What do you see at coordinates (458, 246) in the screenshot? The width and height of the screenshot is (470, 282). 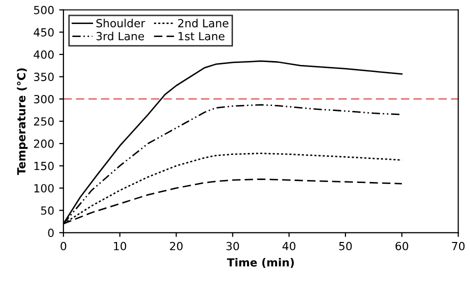 I see `x-tick-label: 70` at bounding box center [458, 246].